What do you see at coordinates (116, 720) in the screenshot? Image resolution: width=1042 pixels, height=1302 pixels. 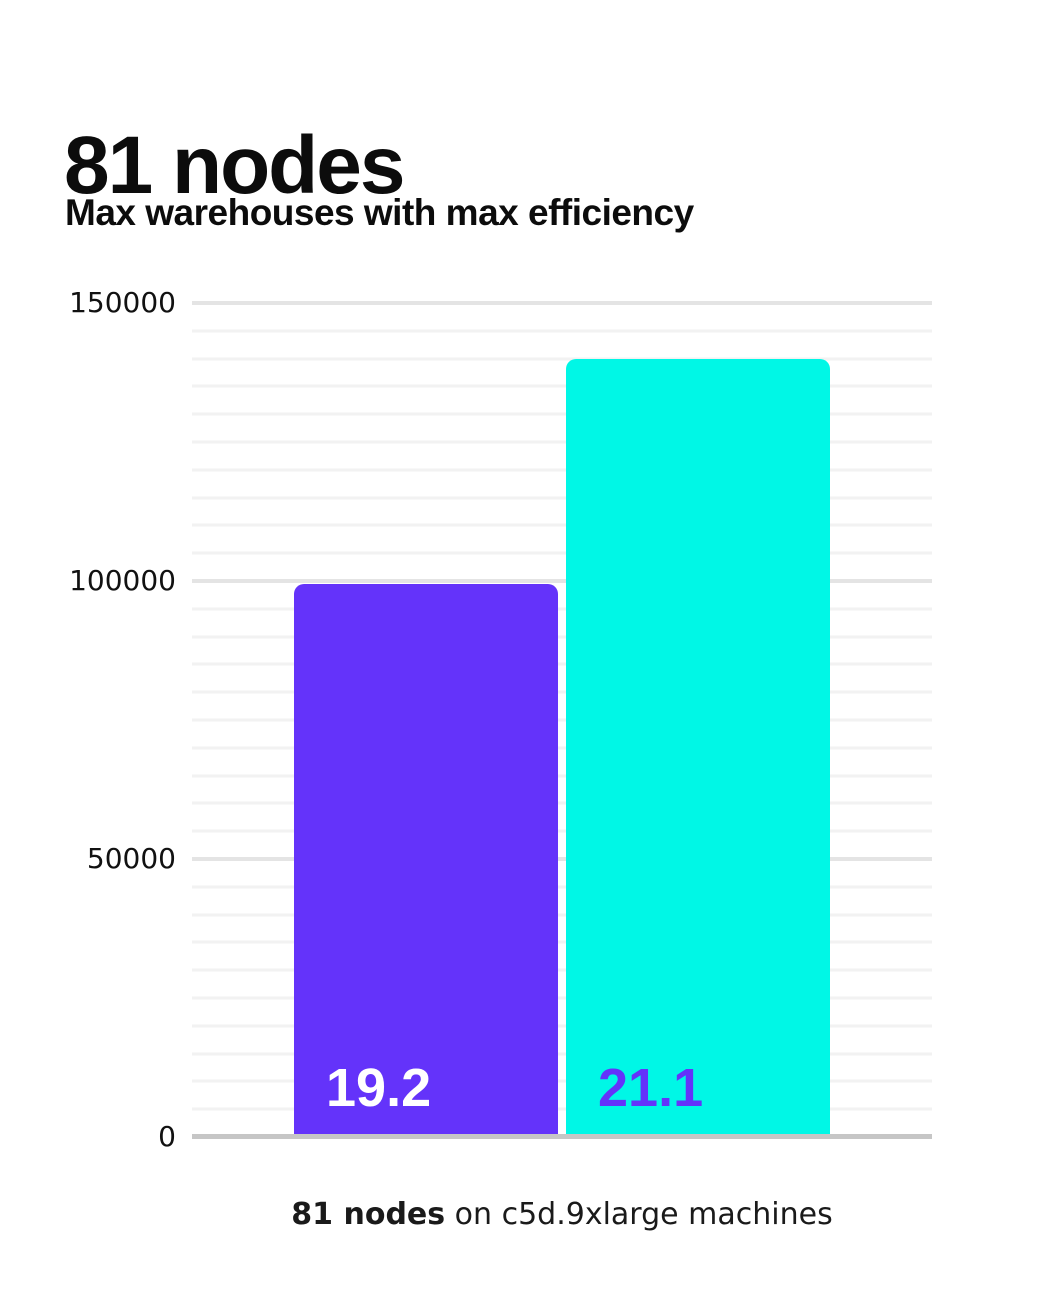 I see `y-axis: 0 50000 100000 150000` at bounding box center [116, 720].